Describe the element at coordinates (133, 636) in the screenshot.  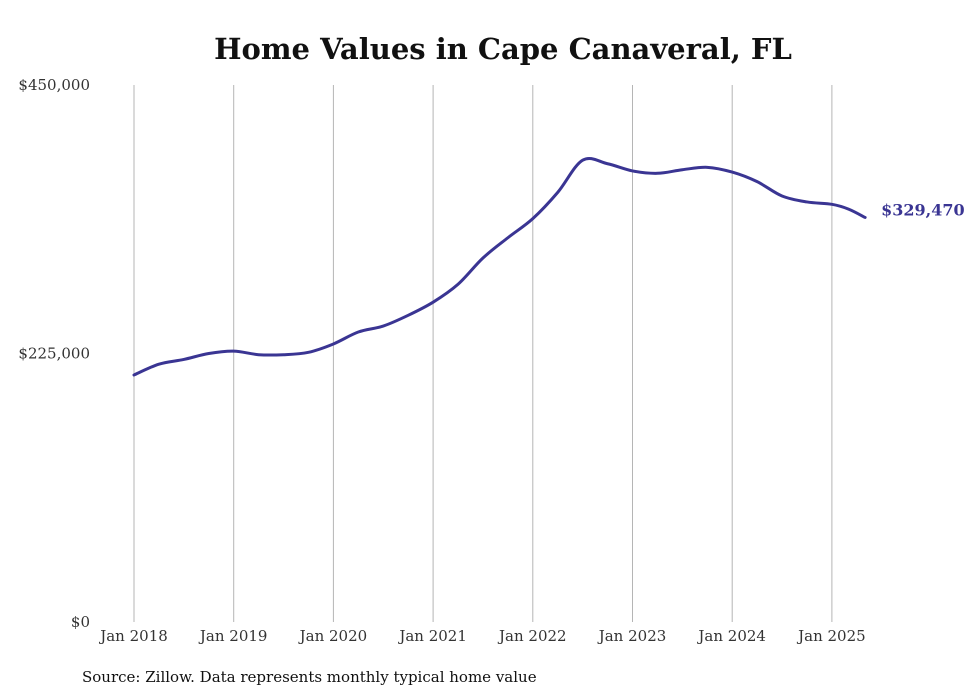
I see `x-tick-label: Jan 2018` at that location.